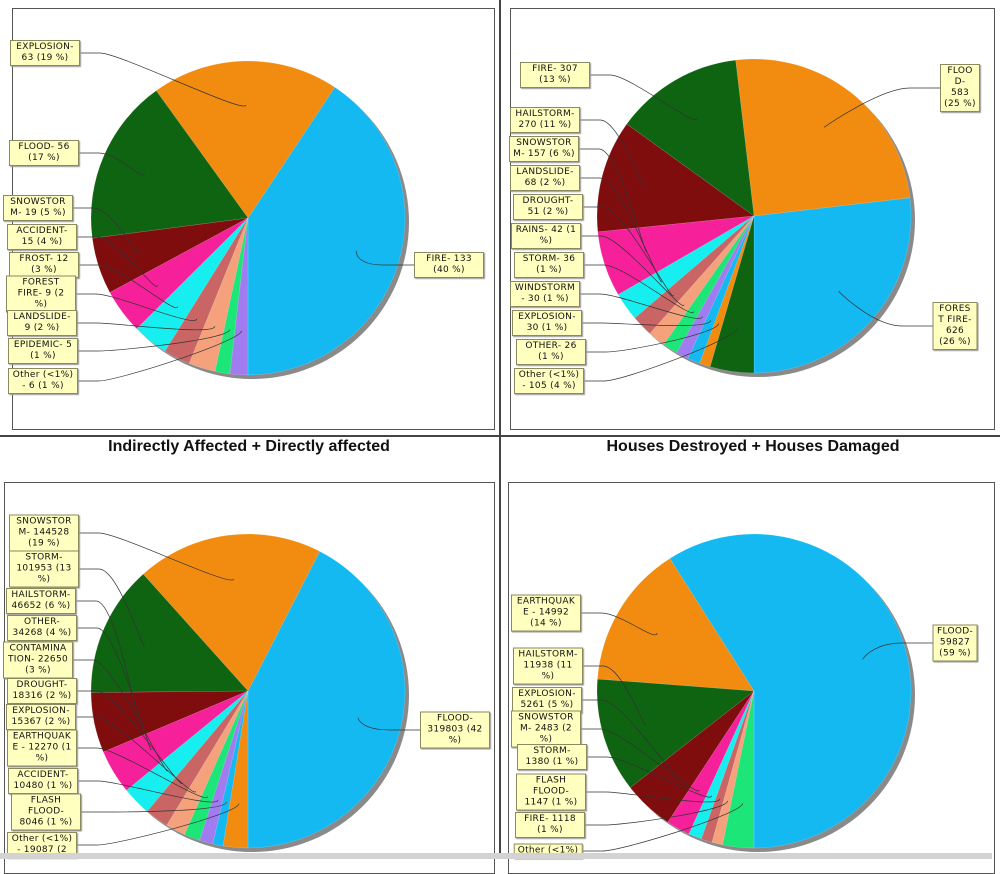 The height and width of the screenshot is (874, 1000). Describe the element at coordinates (43, 381) in the screenshot. I see `slice-label: Other (<1%) - 6 (1 %)` at that location.